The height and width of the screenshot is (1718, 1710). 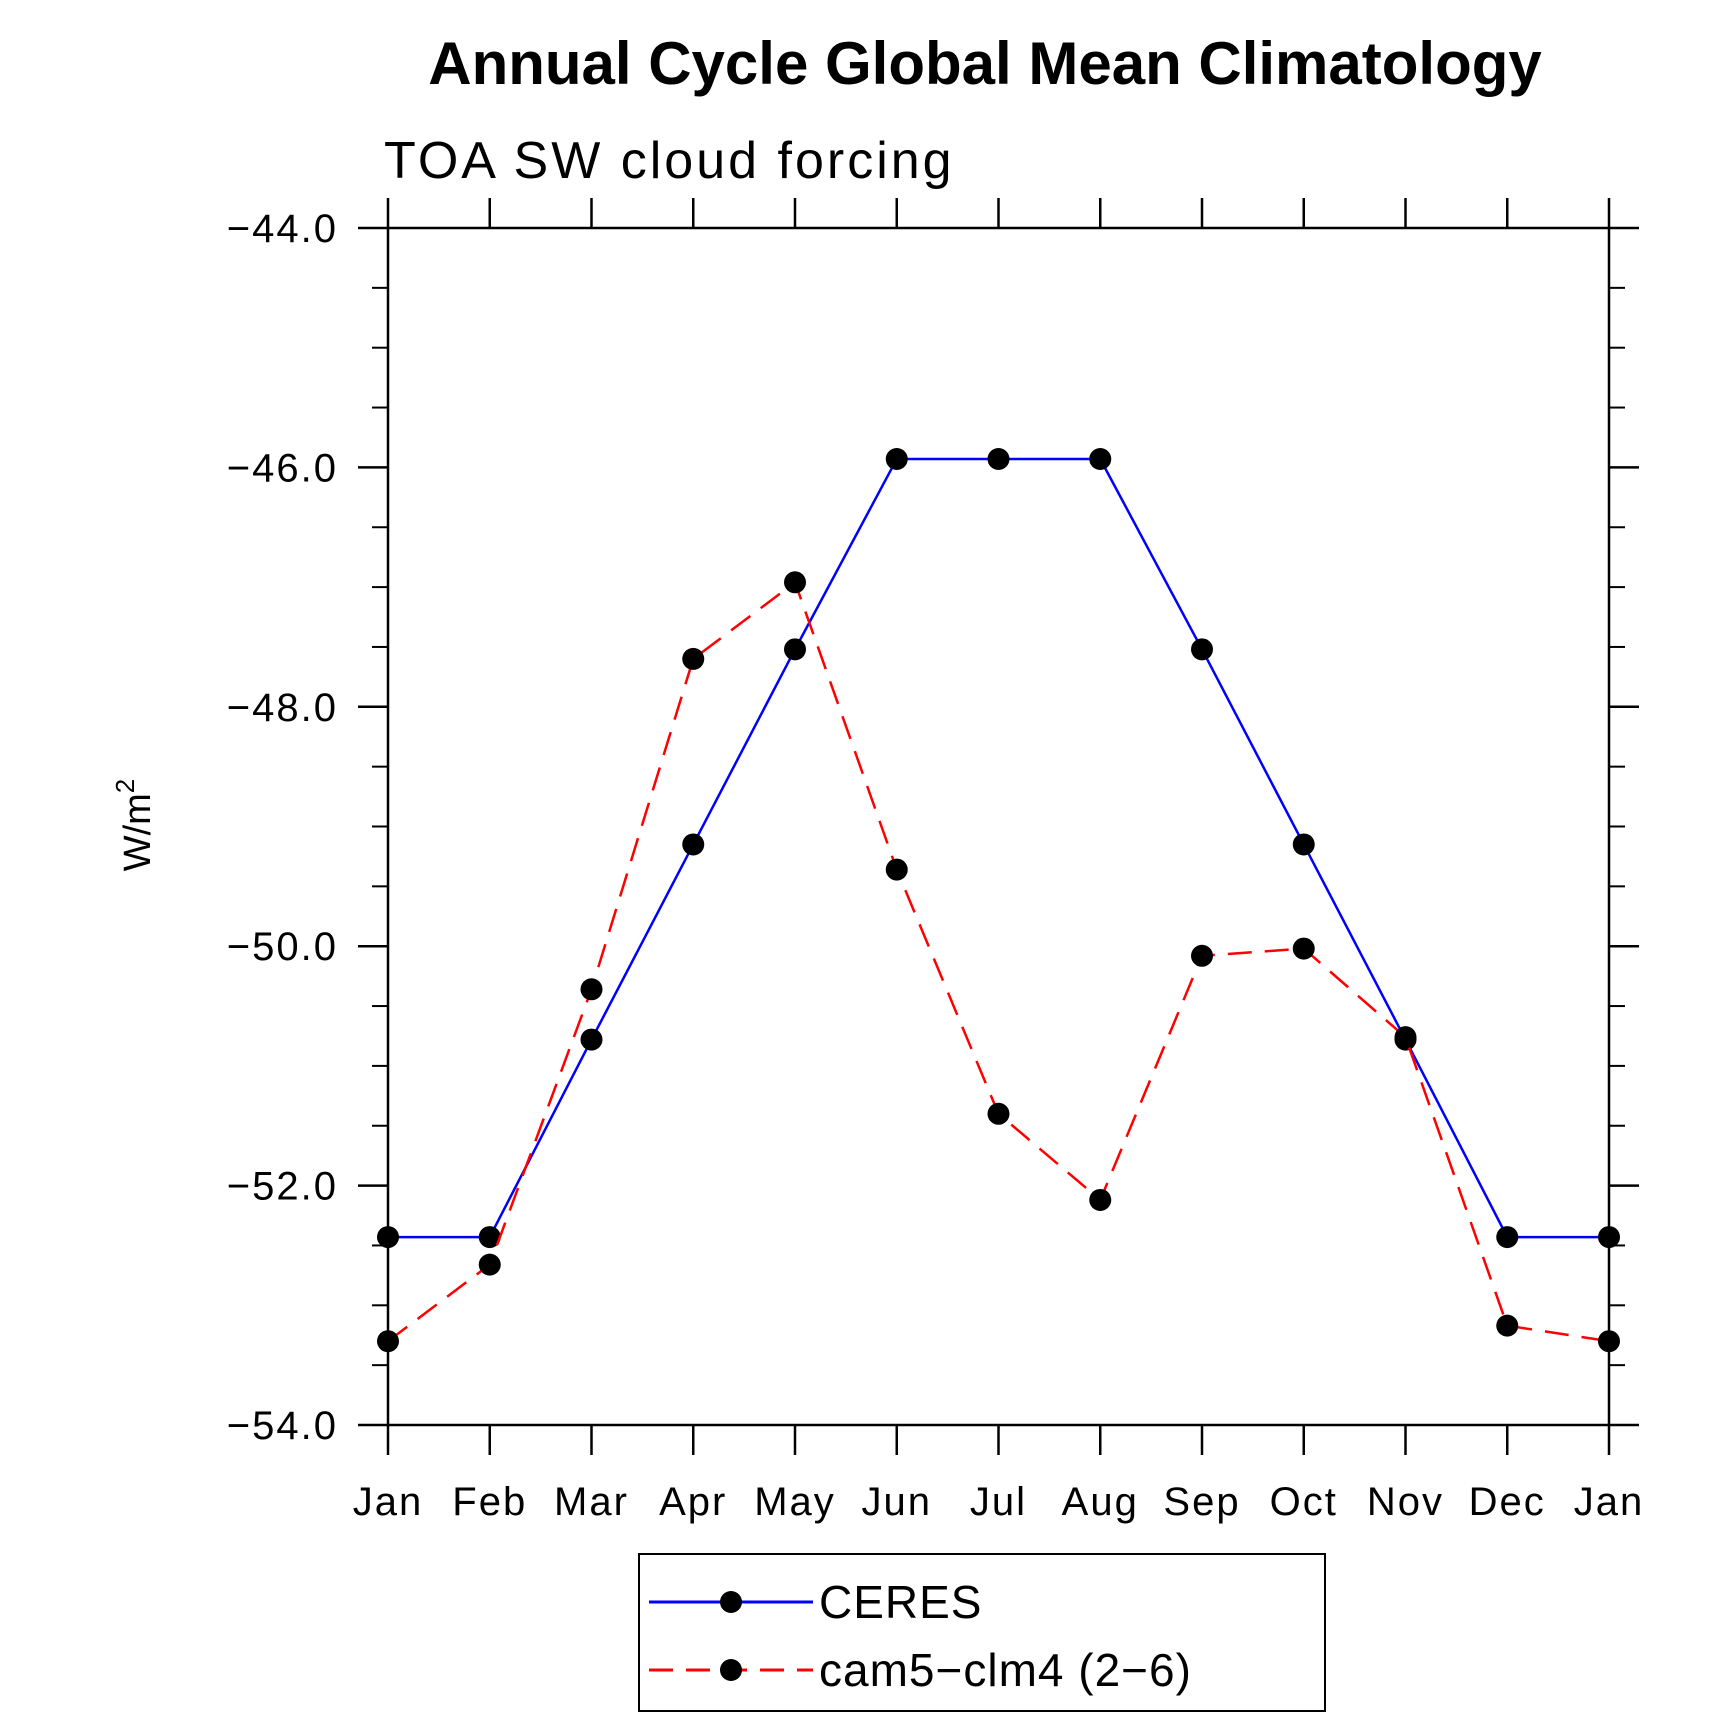 I want to click on x-tick-label: Sep, so click(x=1201, y=1502).